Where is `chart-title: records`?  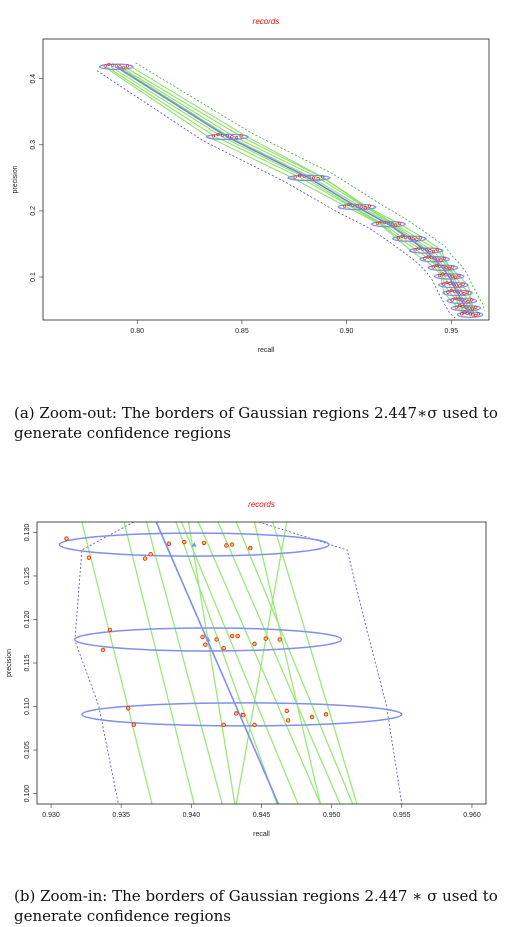 chart-title: records is located at coordinates (261, 504).